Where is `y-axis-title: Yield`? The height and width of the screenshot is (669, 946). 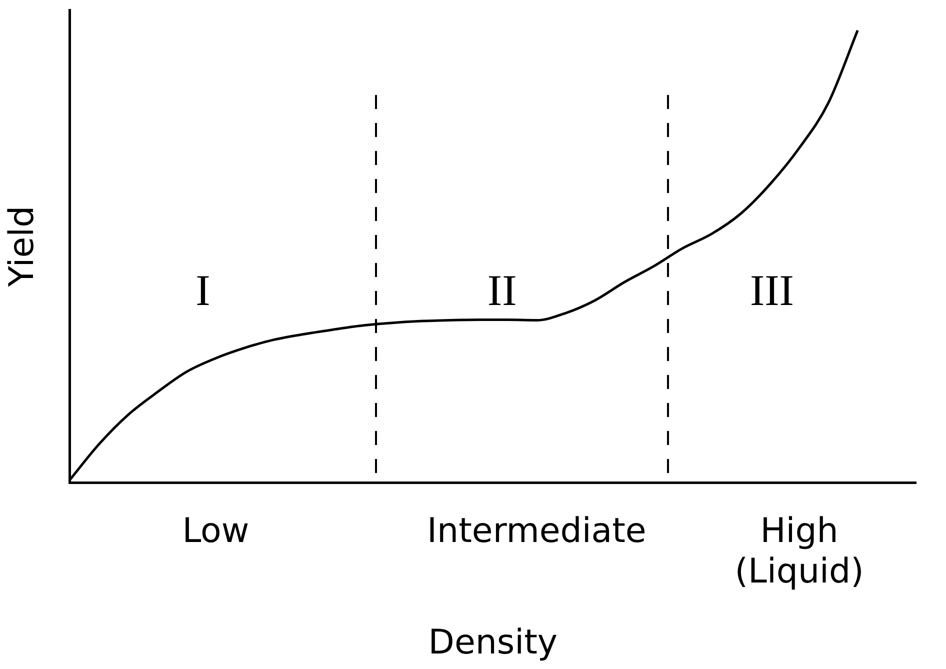
y-axis-title: Yield is located at coordinates (22, 247).